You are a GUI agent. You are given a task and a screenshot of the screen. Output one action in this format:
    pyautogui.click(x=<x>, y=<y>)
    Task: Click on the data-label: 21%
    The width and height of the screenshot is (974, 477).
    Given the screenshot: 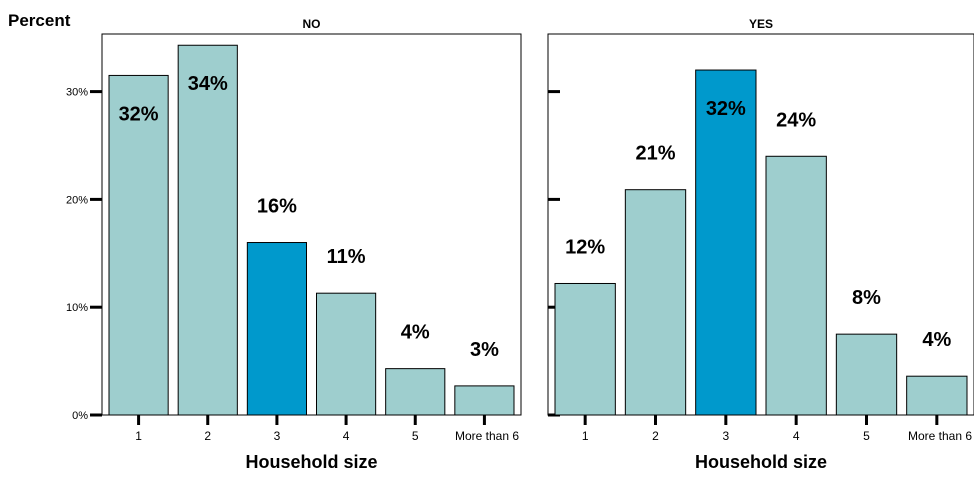 What is the action you would take?
    pyautogui.click(x=655, y=154)
    